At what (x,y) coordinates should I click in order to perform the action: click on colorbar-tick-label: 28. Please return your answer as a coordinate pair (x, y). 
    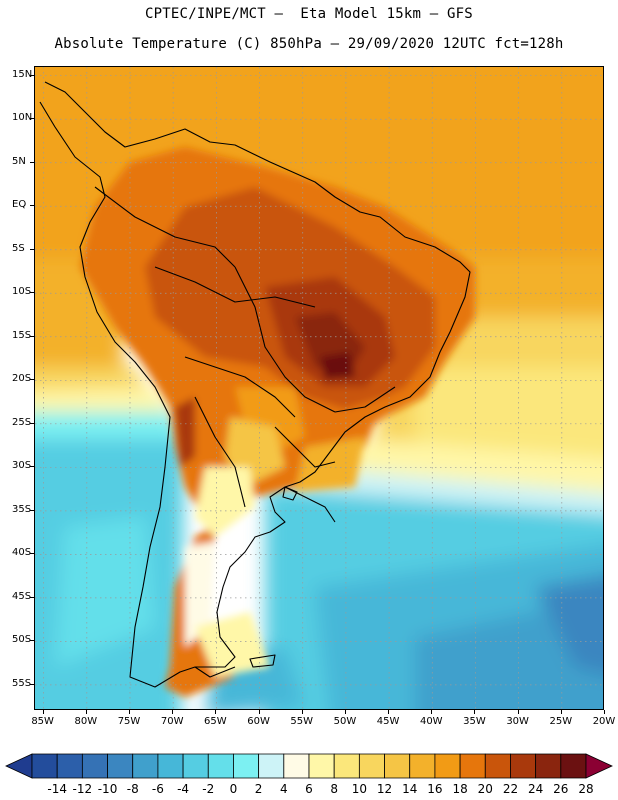
    Looking at the image, I should click on (586, 789).